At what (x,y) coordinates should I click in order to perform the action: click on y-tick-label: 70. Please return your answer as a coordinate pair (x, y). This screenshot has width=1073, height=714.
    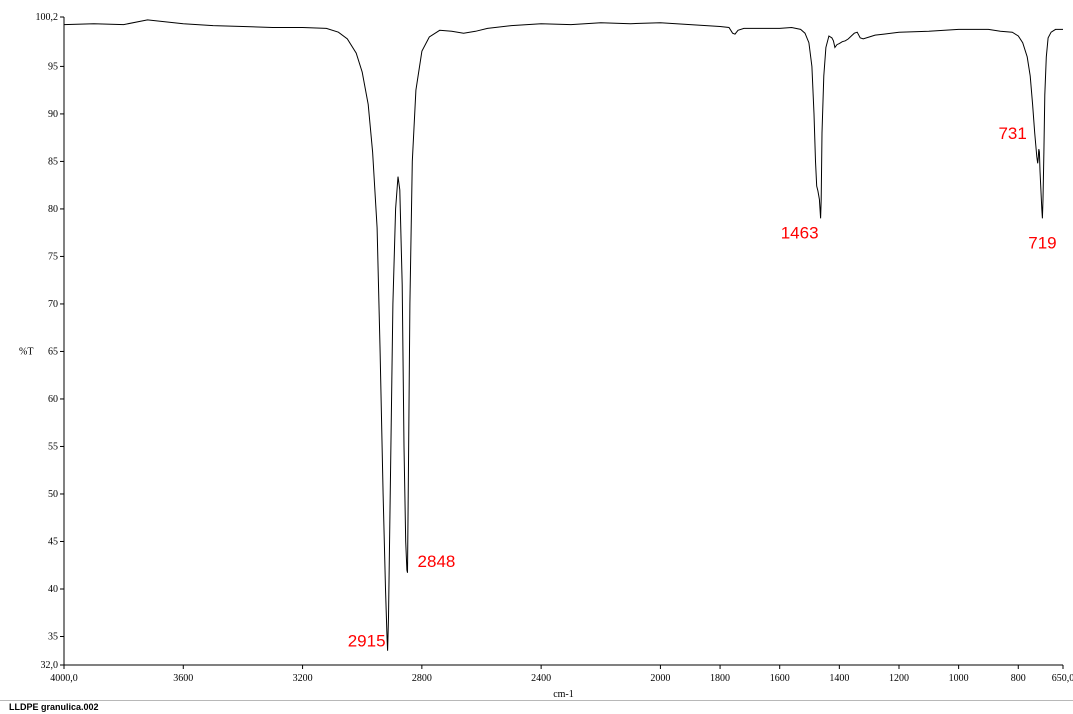
    Looking at the image, I should click on (53, 304).